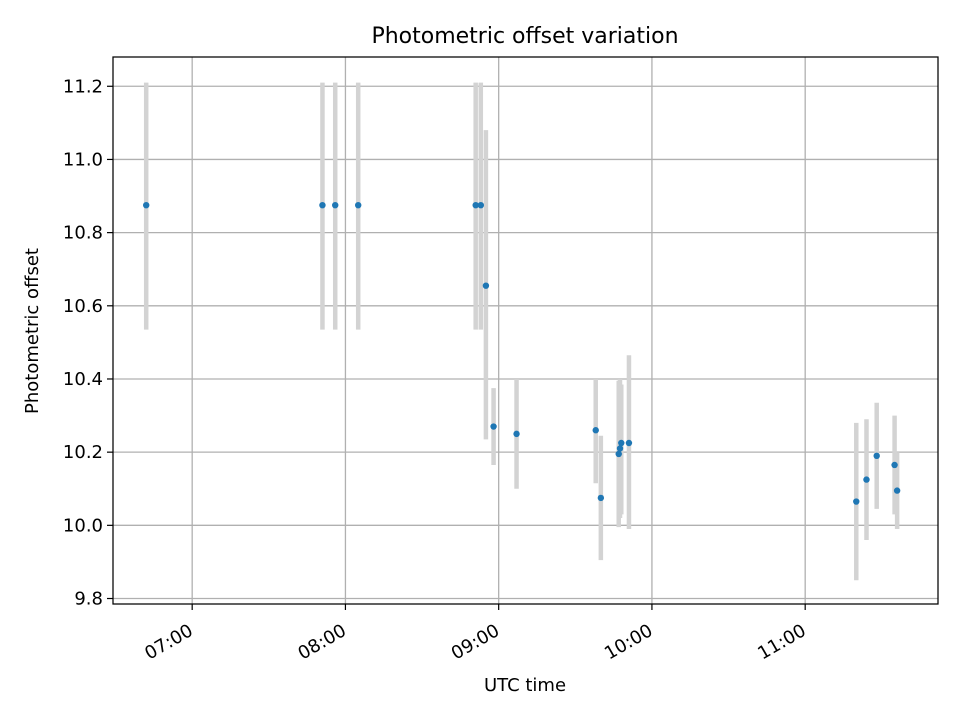 The image size is (960, 720). What do you see at coordinates (88, 599) in the screenshot?
I see `y-tick-label: 9.8` at bounding box center [88, 599].